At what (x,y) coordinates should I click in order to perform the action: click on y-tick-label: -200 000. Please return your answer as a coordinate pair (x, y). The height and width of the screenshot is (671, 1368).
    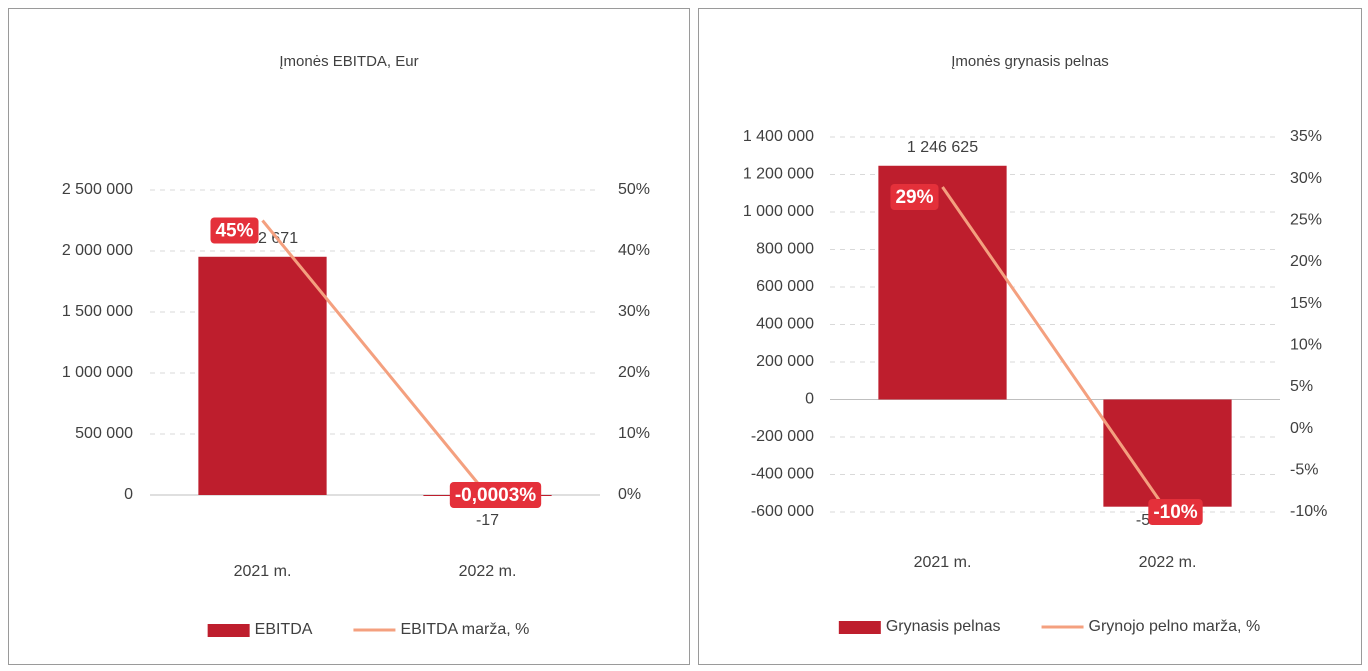
    Looking at the image, I should click on (782, 436).